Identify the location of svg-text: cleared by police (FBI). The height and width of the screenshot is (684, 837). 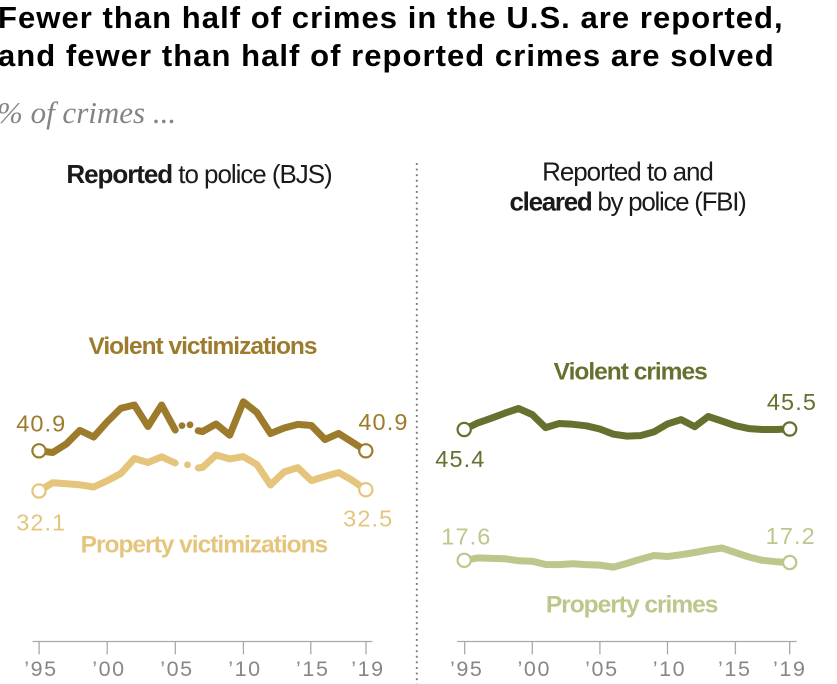
(628, 202).